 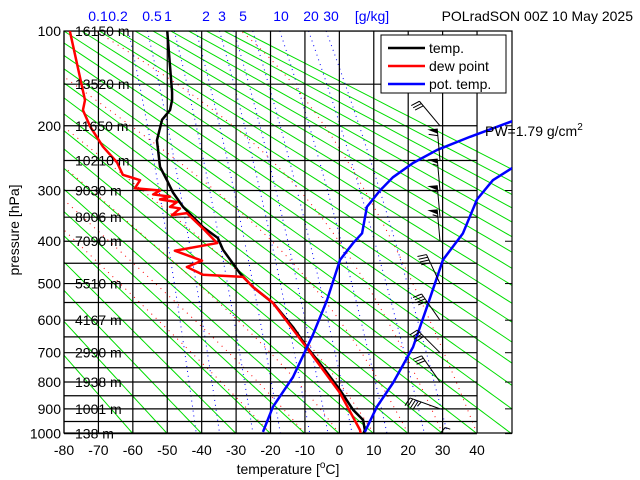 I want to click on x-tick-label: -20, so click(x=270, y=450).